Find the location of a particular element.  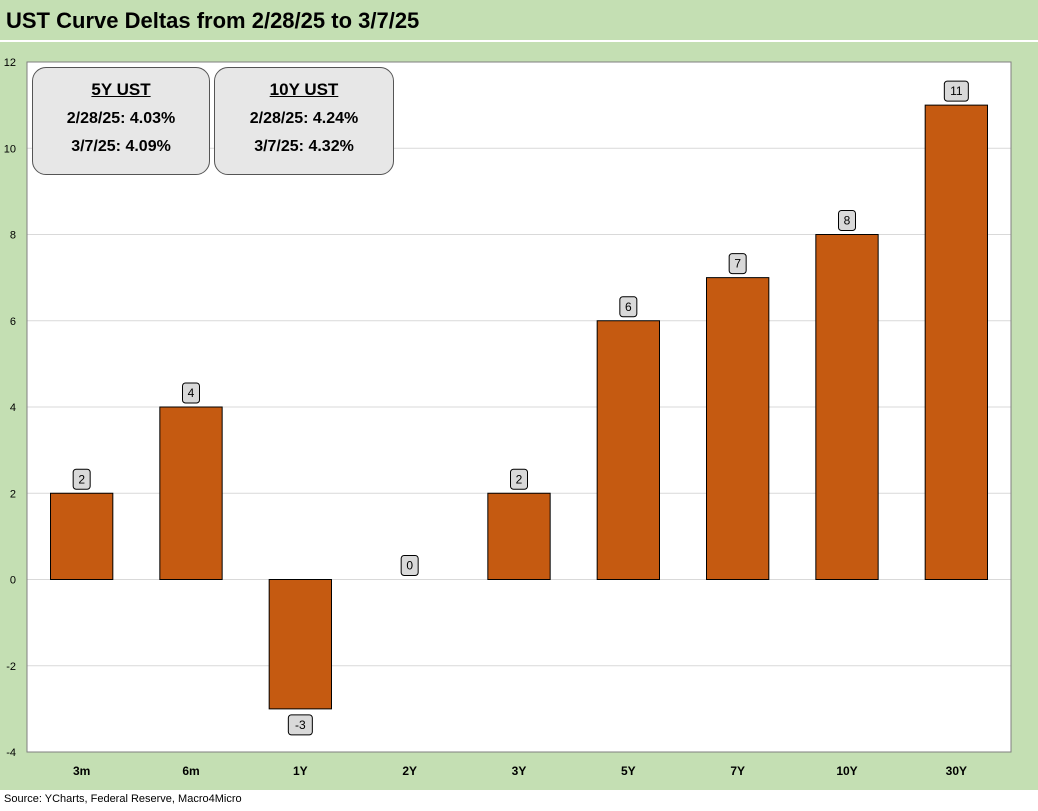

info-box-5y-line2: 3/7/25: 4.09% is located at coordinates (121, 146).